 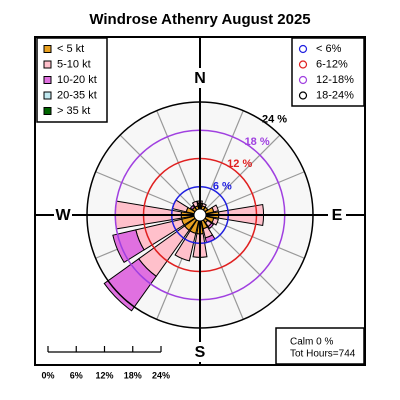 I want to click on annotation: Tot Hours=744, so click(x=323, y=354).